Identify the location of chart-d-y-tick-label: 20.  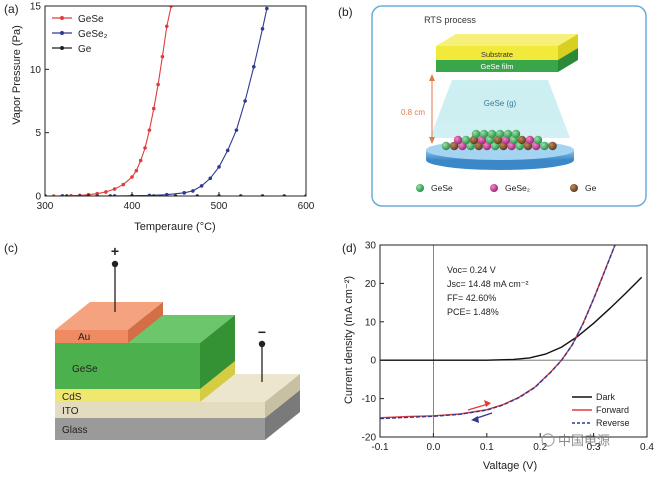
(371, 284).